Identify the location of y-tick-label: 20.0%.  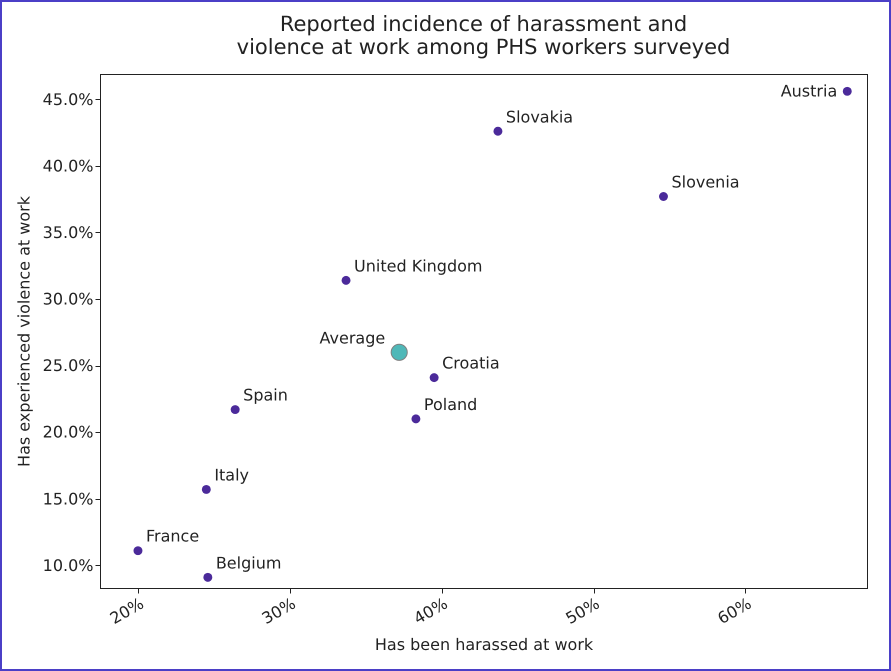
(68, 432).